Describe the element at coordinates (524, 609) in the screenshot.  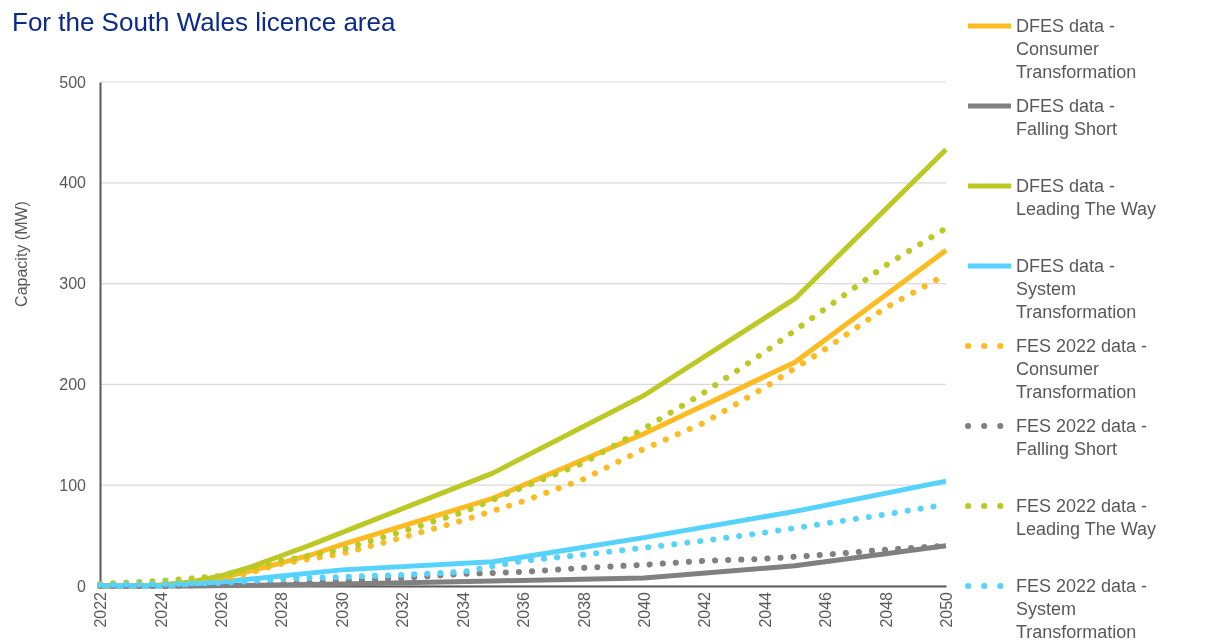
I see `x-tick-label: 2036` at that location.